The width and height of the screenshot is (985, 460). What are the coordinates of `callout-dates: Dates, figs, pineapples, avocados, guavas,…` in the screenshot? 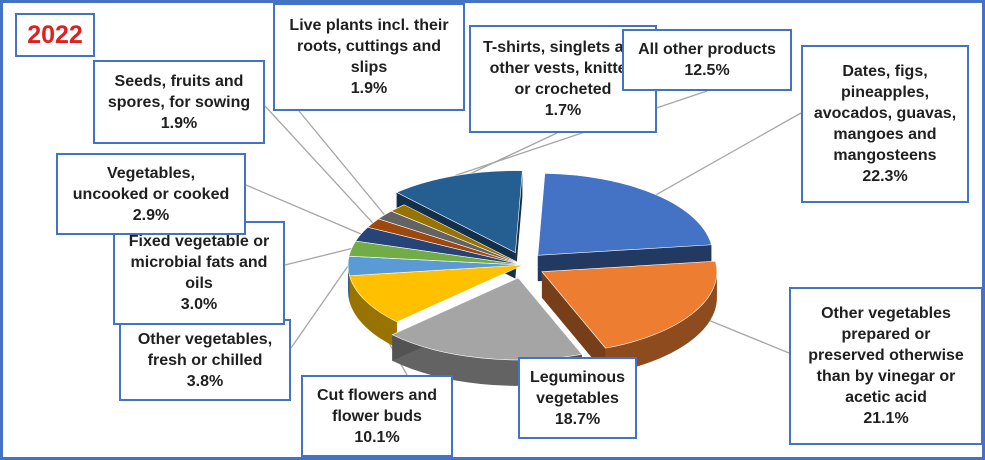 It's located at (885, 124).